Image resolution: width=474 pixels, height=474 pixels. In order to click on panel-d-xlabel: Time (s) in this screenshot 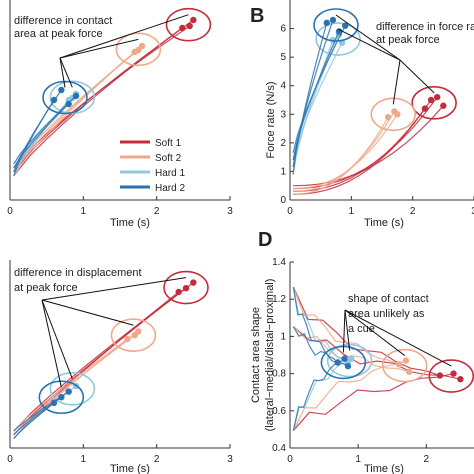, I will do `click(384, 468)`.